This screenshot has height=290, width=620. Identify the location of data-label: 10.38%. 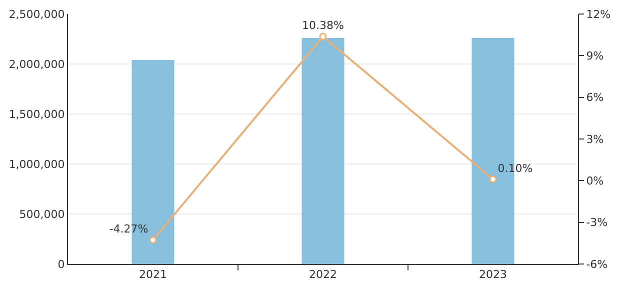
(323, 25).